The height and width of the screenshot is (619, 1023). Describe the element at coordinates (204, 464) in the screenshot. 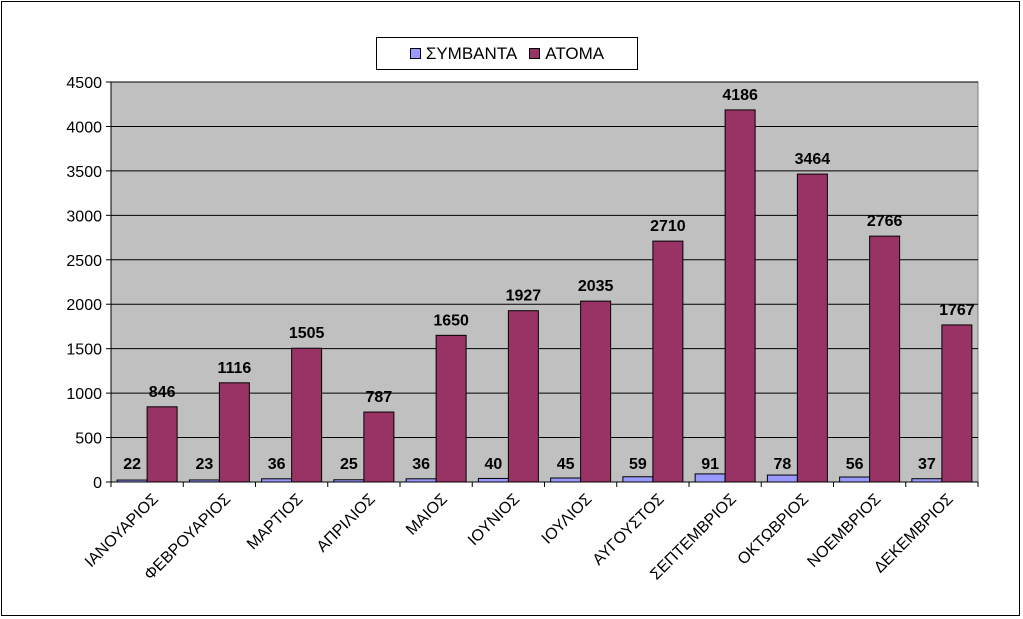

I see `data-label-symvanta: 23` at that location.